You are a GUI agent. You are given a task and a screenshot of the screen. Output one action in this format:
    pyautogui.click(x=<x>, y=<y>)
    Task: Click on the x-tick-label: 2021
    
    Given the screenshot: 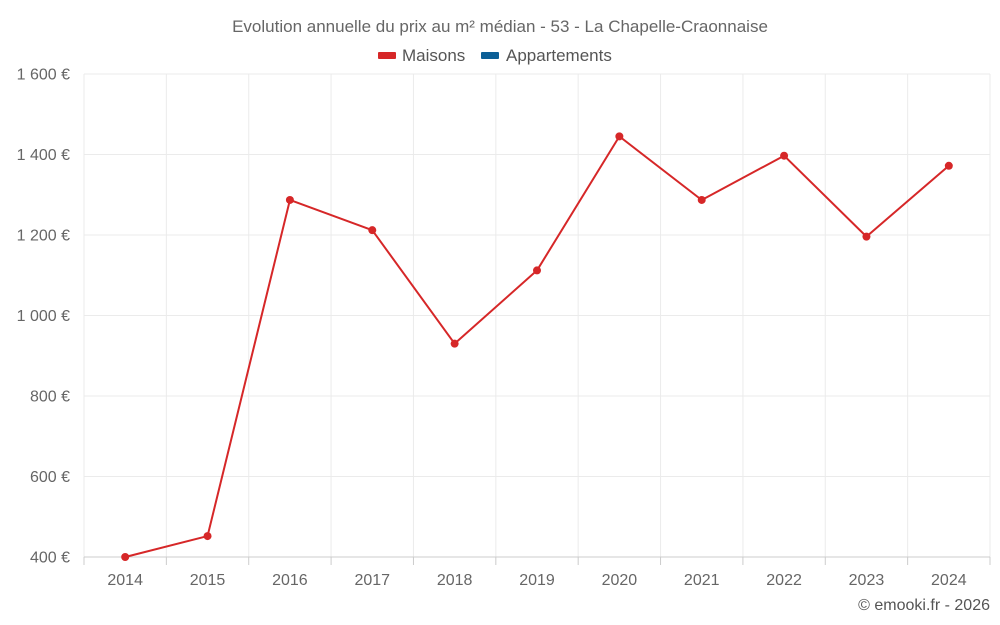 What is the action you would take?
    pyautogui.click(x=702, y=580)
    